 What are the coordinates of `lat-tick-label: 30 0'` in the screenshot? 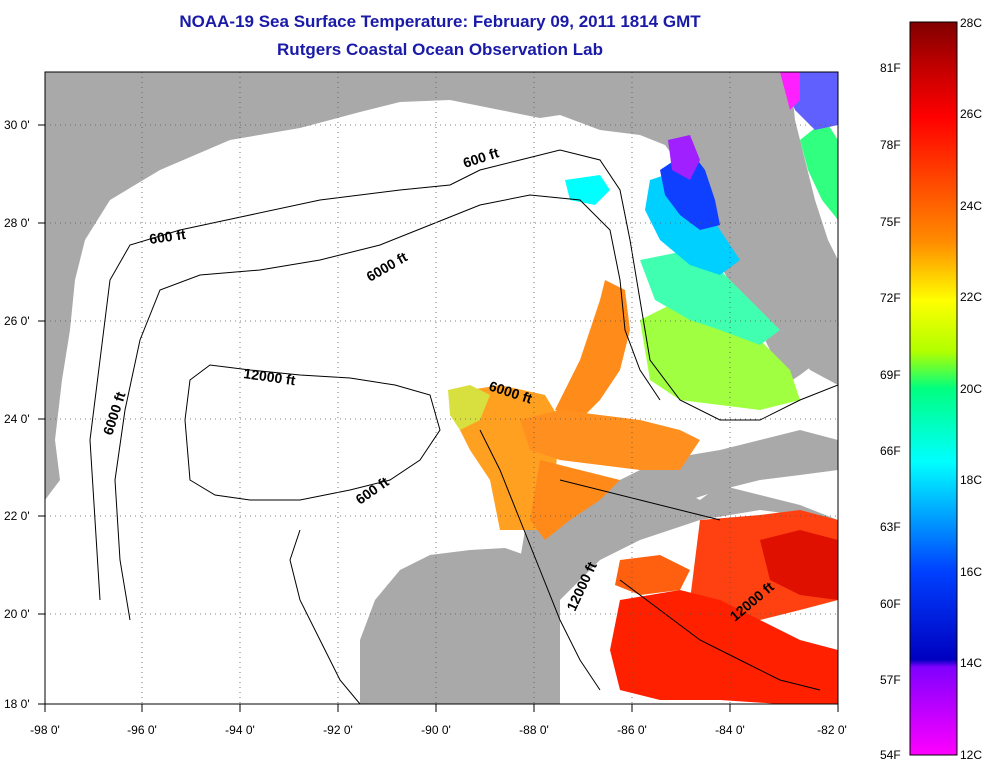 It's located at (17, 125).